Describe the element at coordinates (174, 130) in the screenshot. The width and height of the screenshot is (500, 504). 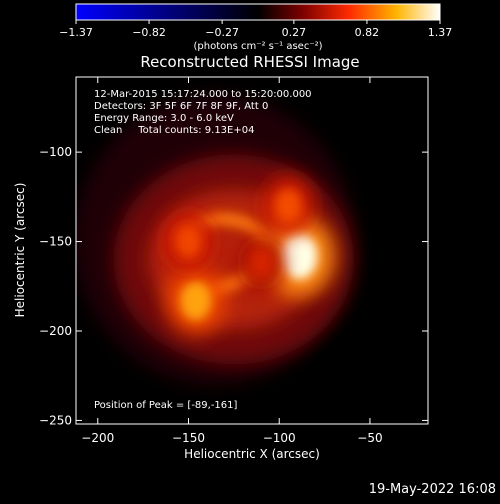
I see `info-line-clean: Clean Total counts: 9.13E+04` at that location.